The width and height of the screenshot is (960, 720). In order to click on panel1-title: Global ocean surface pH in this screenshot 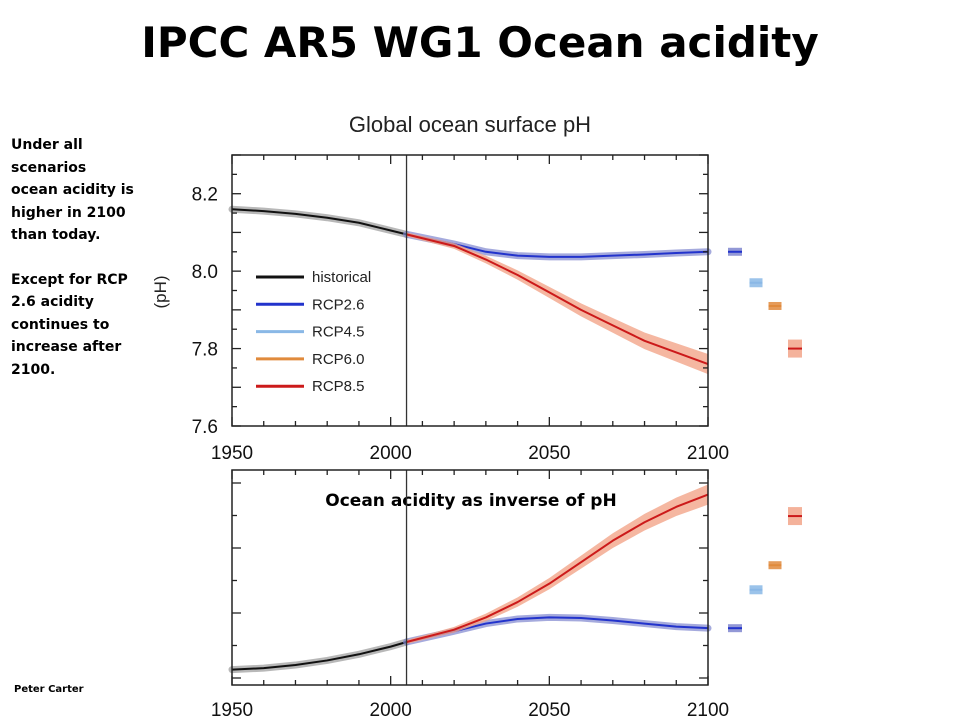, I will do `click(470, 124)`.